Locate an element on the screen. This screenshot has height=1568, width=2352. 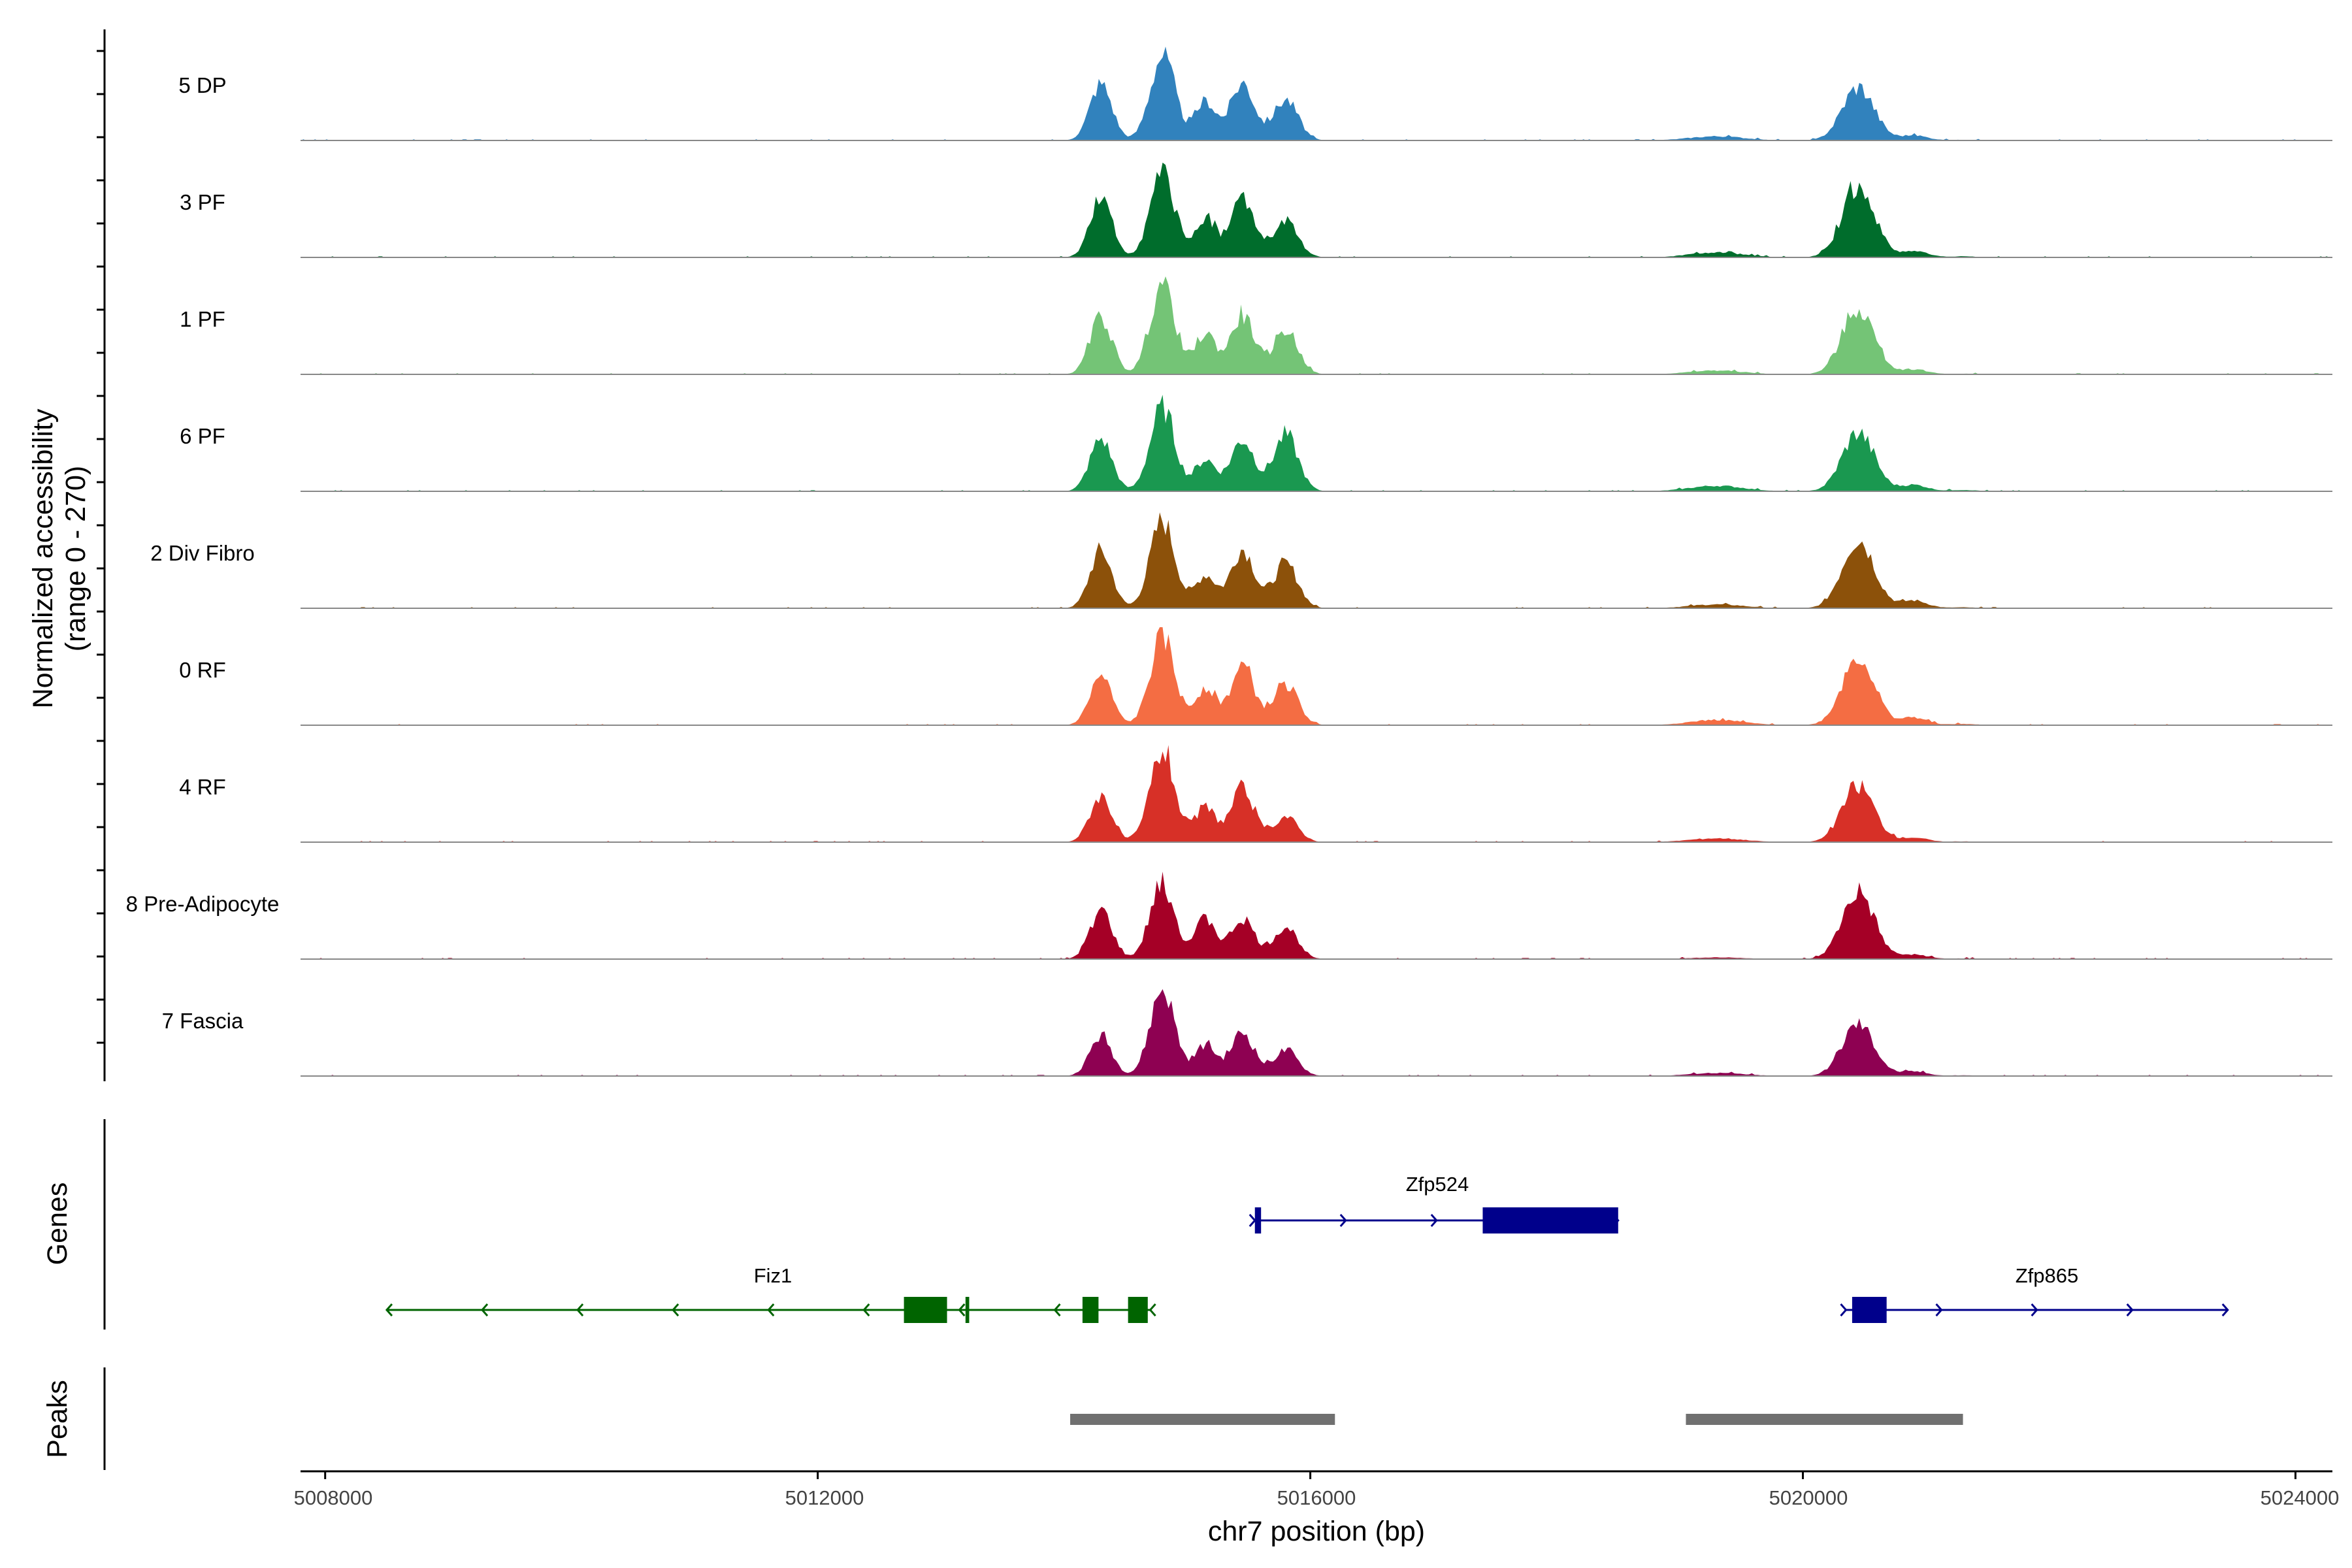
genes-track-title: Genes is located at coordinates (57, 1224).